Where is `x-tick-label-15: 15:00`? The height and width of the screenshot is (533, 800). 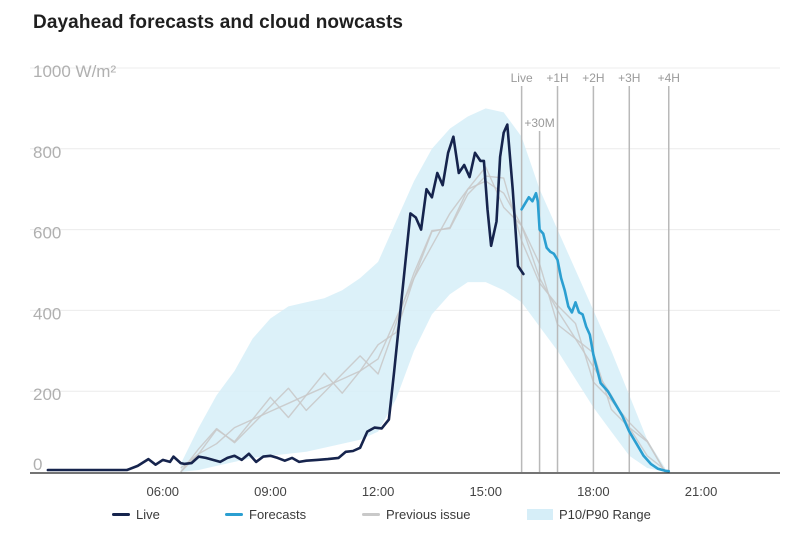
x-tick-label-15: 15:00 is located at coordinates (485, 491).